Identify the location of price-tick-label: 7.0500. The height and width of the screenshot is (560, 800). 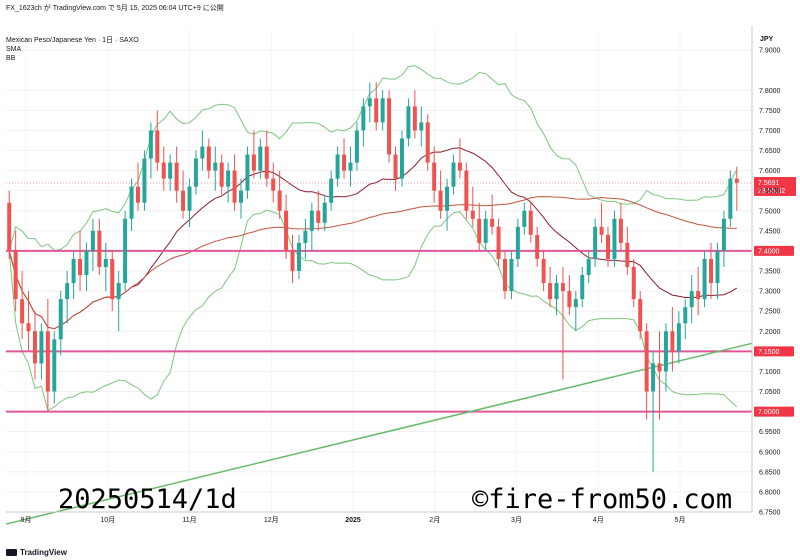
(770, 392).